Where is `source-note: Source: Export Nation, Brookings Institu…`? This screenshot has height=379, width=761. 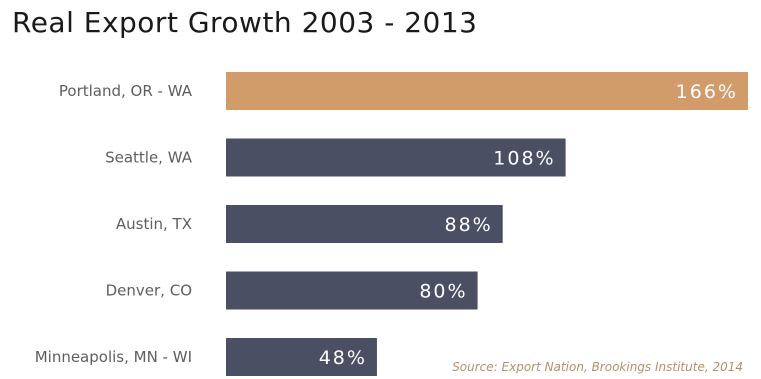 source-note: Source: Export Nation, Brookings Institu… is located at coordinates (597, 367).